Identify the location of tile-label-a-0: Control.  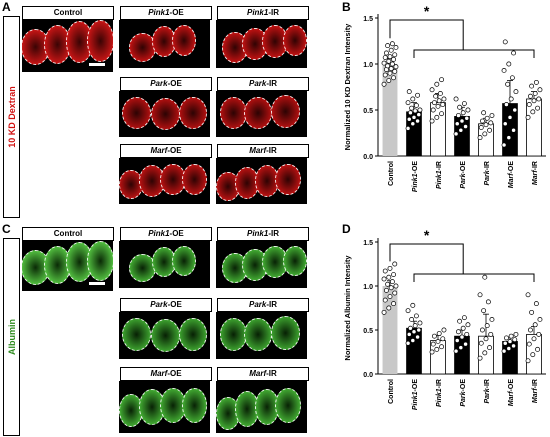
(68, 13).